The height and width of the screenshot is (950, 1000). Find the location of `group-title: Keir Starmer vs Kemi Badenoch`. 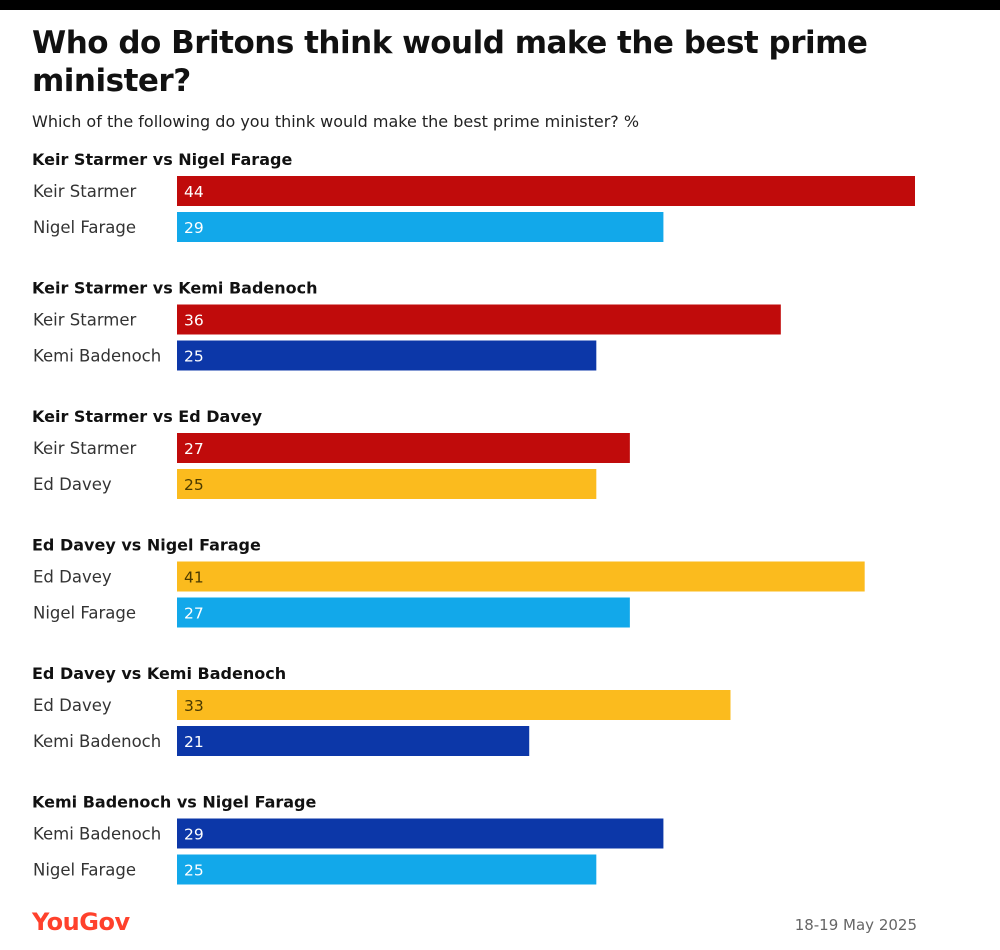

group-title: Keir Starmer vs Kemi Badenoch is located at coordinates (175, 288).